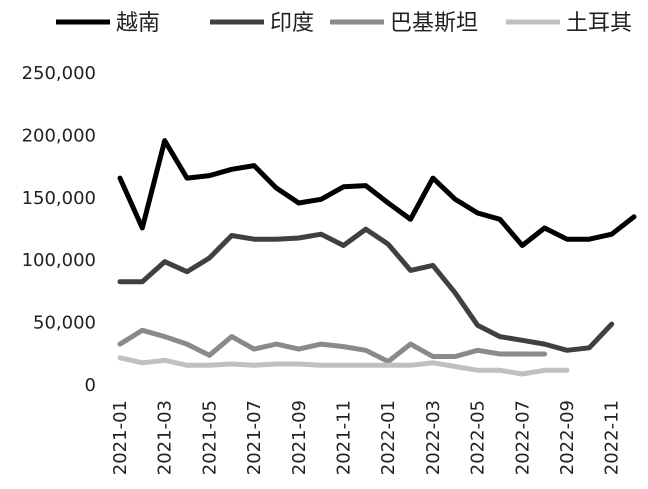 Image resolution: width=648 pixels, height=489 pixels. What do you see at coordinates (64, 323) in the screenshot?
I see `y-tick-label: 50,000` at bounding box center [64, 323].